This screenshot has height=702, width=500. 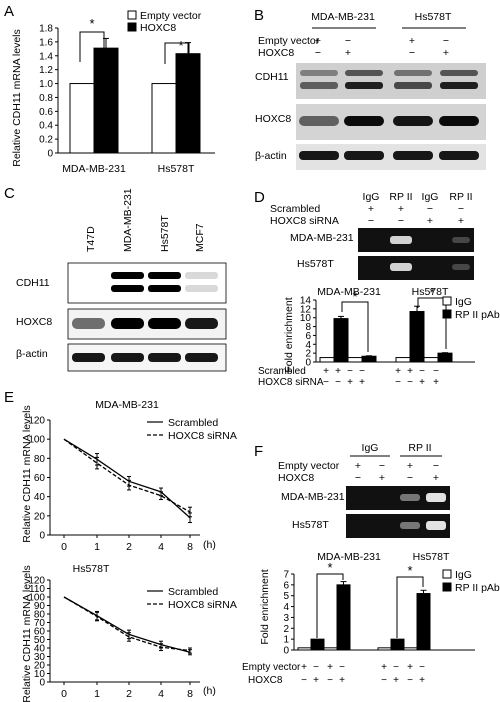 What do you see at coordinates (64, 547) in the screenshot?
I see `panel-e-top-xtick-label: 0` at bounding box center [64, 547].